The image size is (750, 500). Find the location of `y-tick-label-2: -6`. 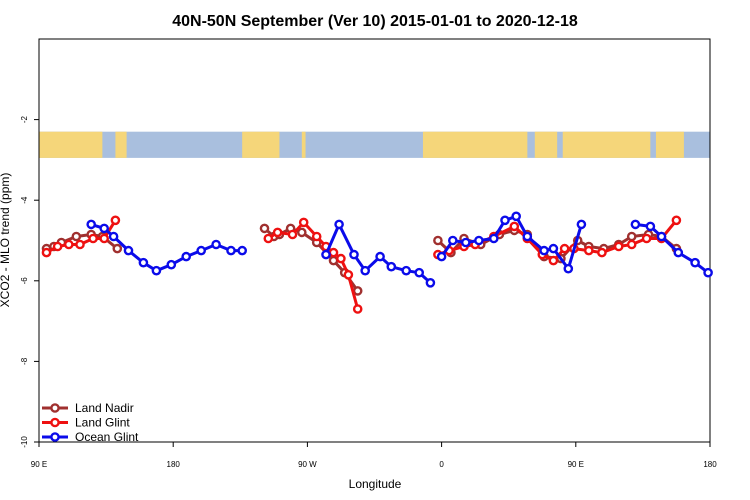

y-tick-label-2: -6 is located at coordinates (24, 281).